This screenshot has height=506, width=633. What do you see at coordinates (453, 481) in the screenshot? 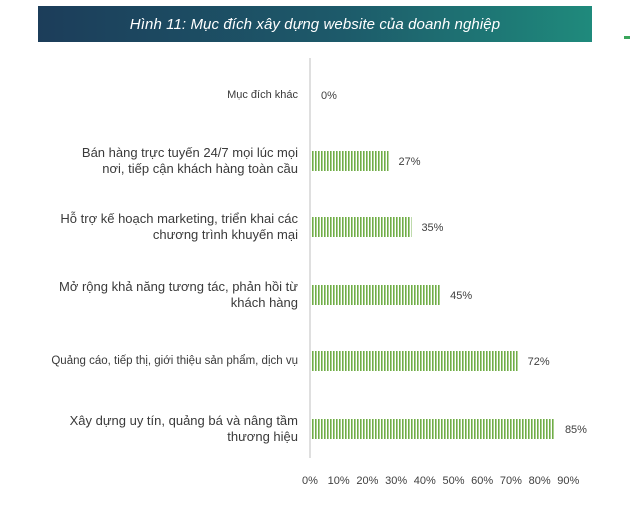
I see `x-tick-label: 50%` at bounding box center [453, 481].